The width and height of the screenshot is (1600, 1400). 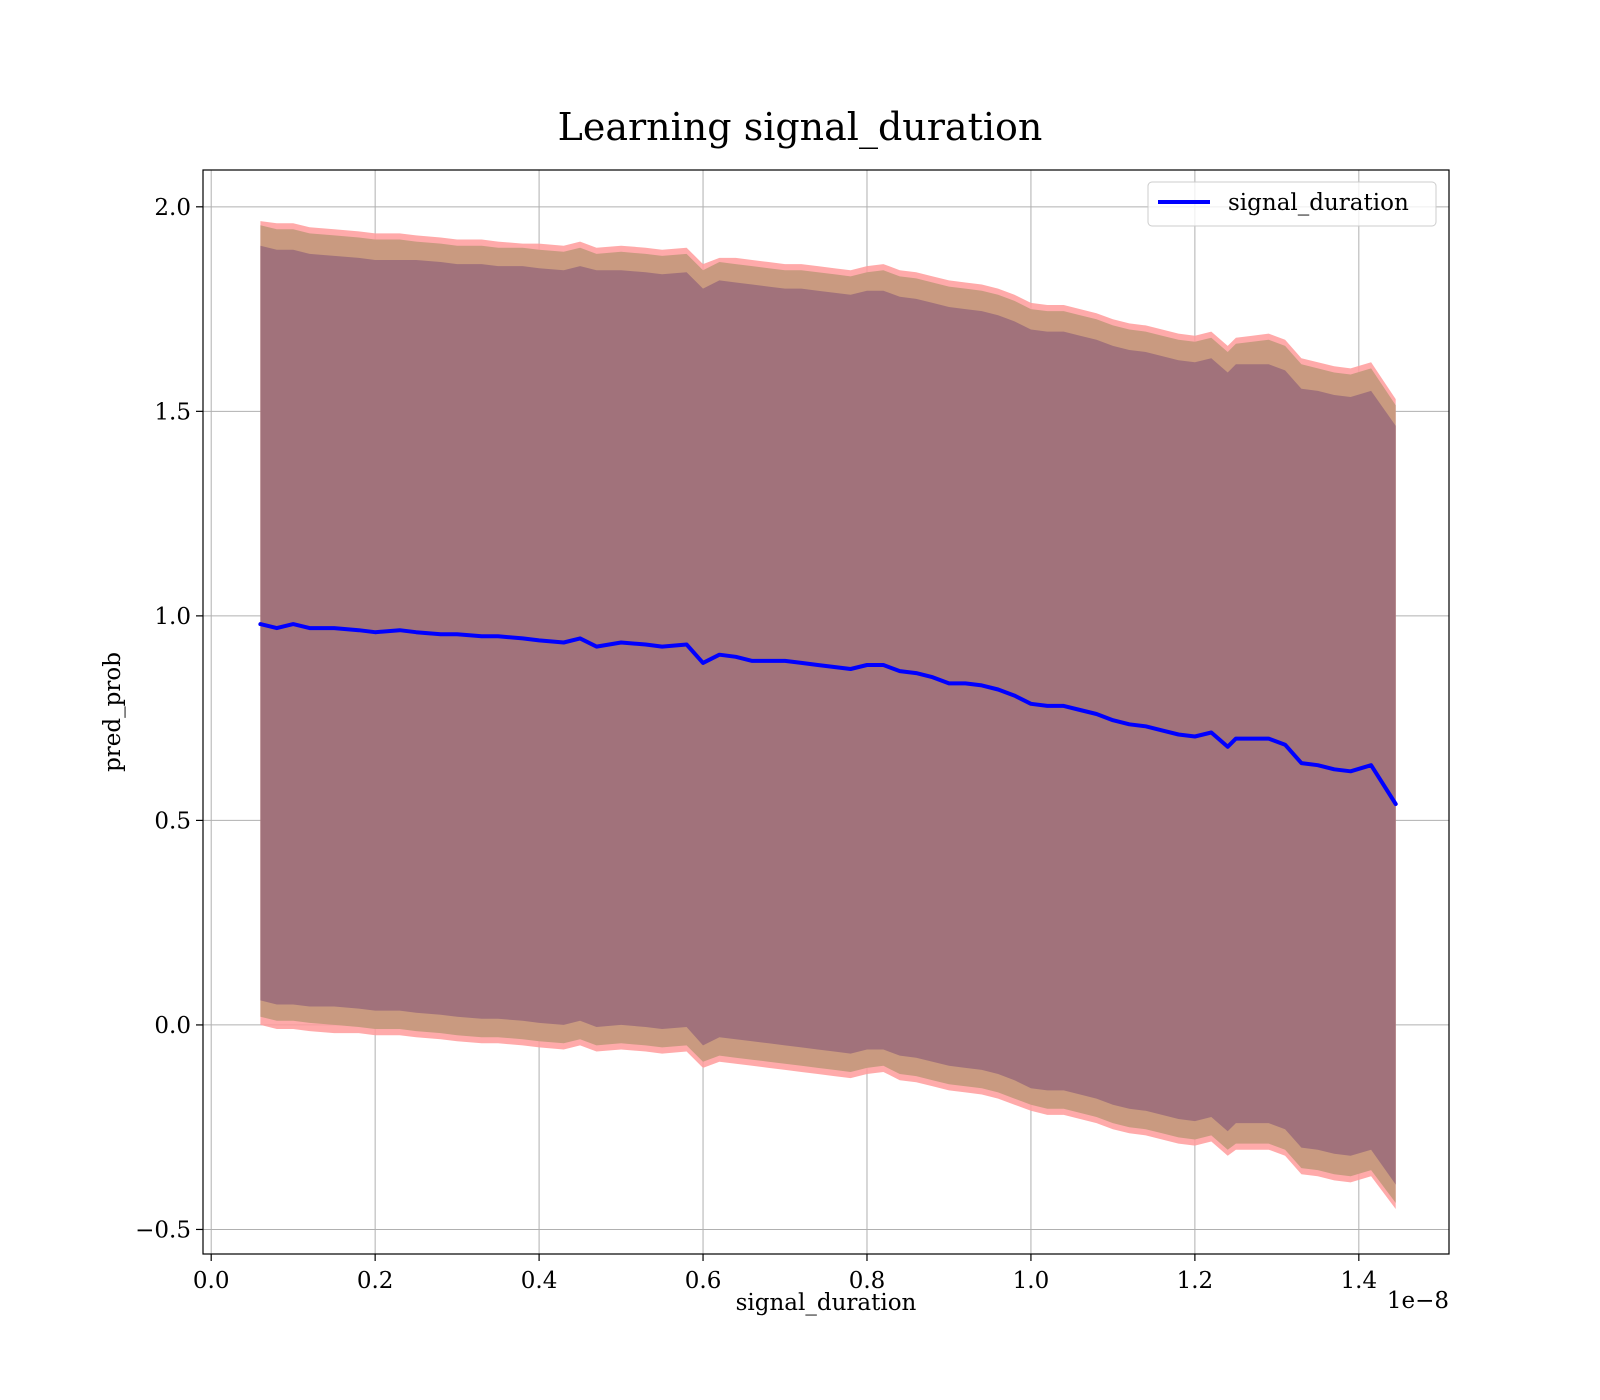 What do you see at coordinates (1318, 203) in the screenshot?
I see `legend-label: signal_duration` at bounding box center [1318, 203].